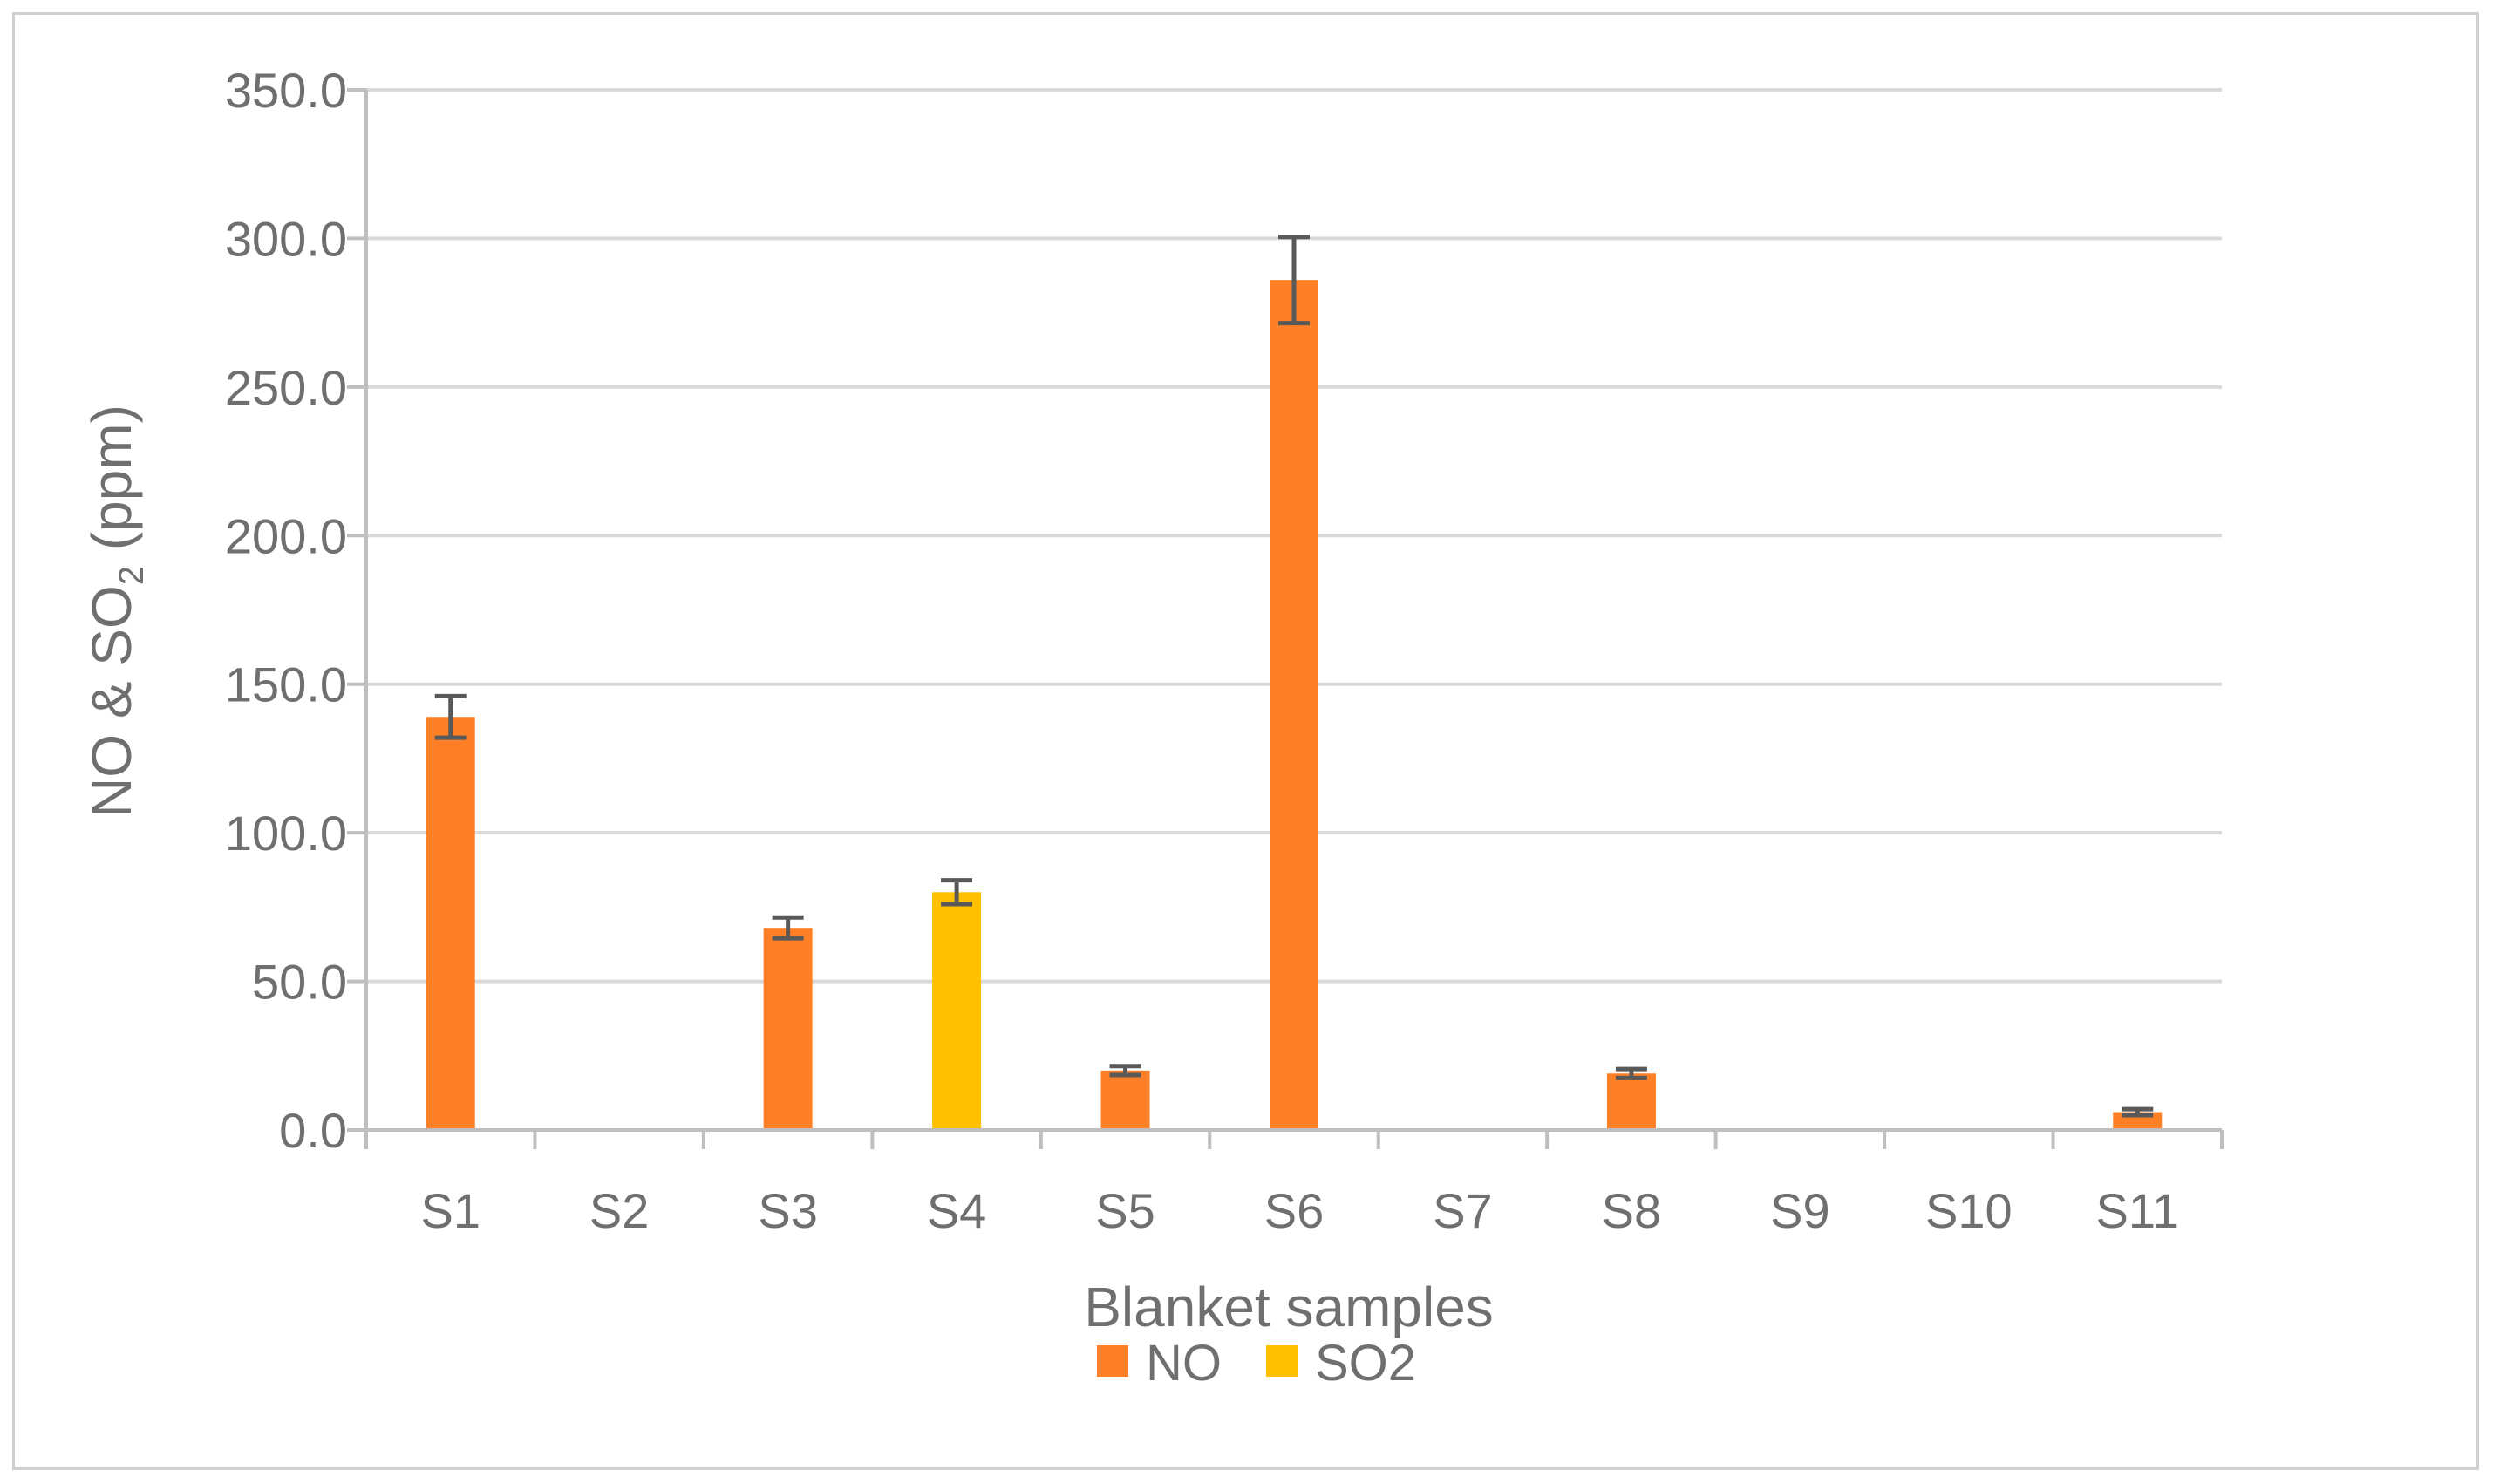 This screenshot has height=1484, width=2493. What do you see at coordinates (286, 387) in the screenshot?
I see `y-tick-label: 250.0` at bounding box center [286, 387].